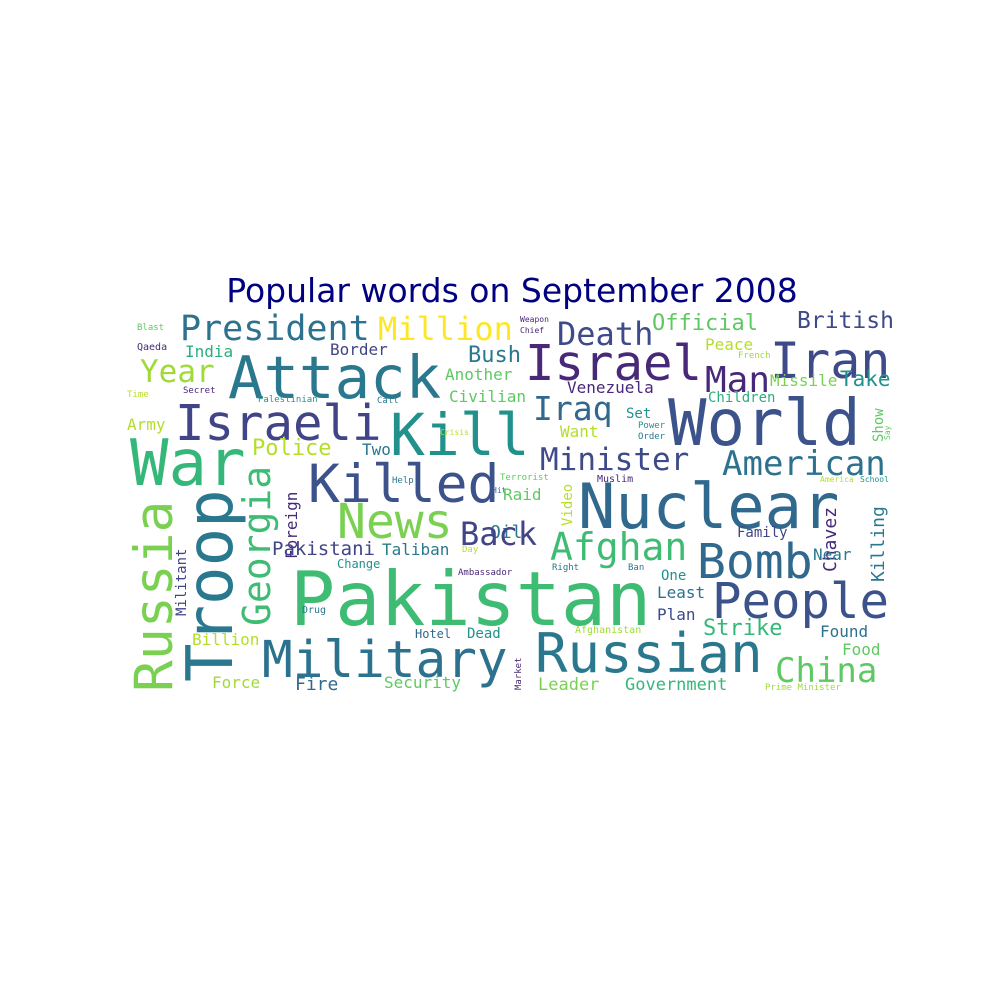 Image resolution: width=1000 pixels, height=1000 pixels. I want to click on word: Iraq, so click(572, 408).